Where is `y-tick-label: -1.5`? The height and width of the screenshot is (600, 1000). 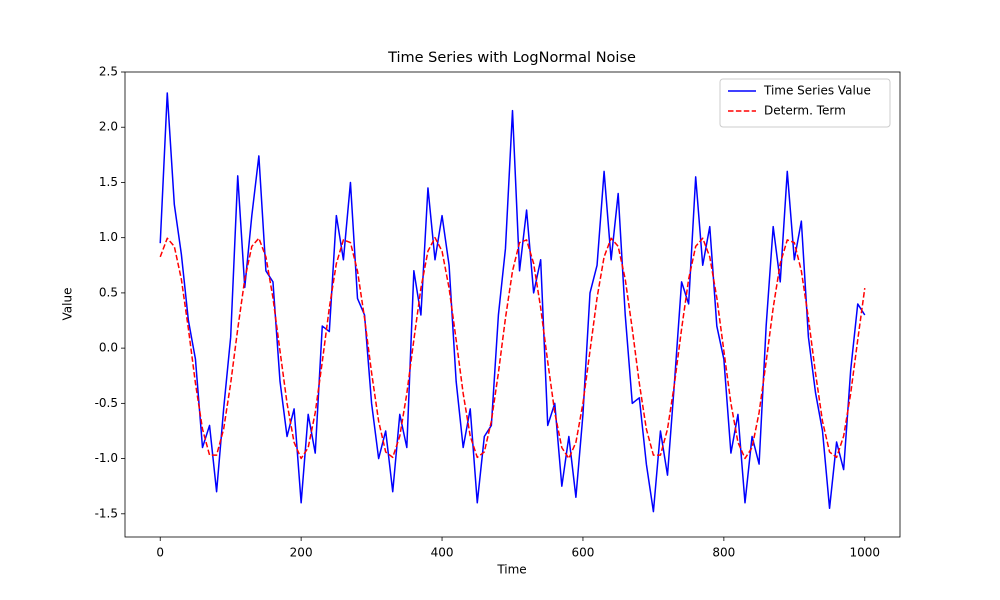
y-tick-label: -1.5 is located at coordinates (106, 513).